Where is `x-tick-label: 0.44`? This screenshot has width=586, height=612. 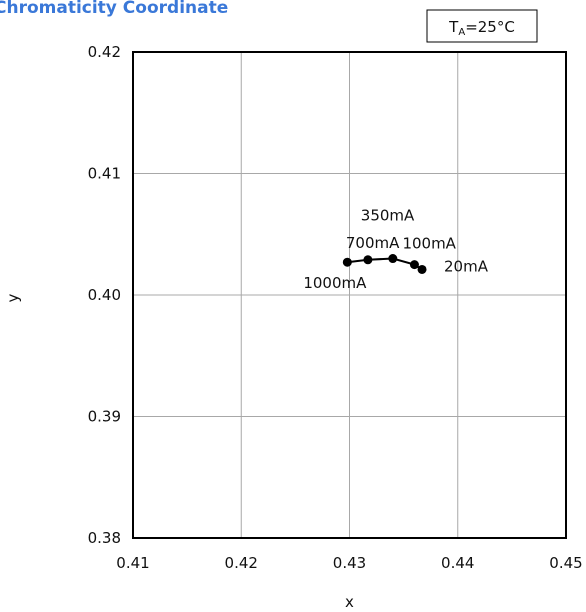 x-tick-label: 0.44 is located at coordinates (457, 563).